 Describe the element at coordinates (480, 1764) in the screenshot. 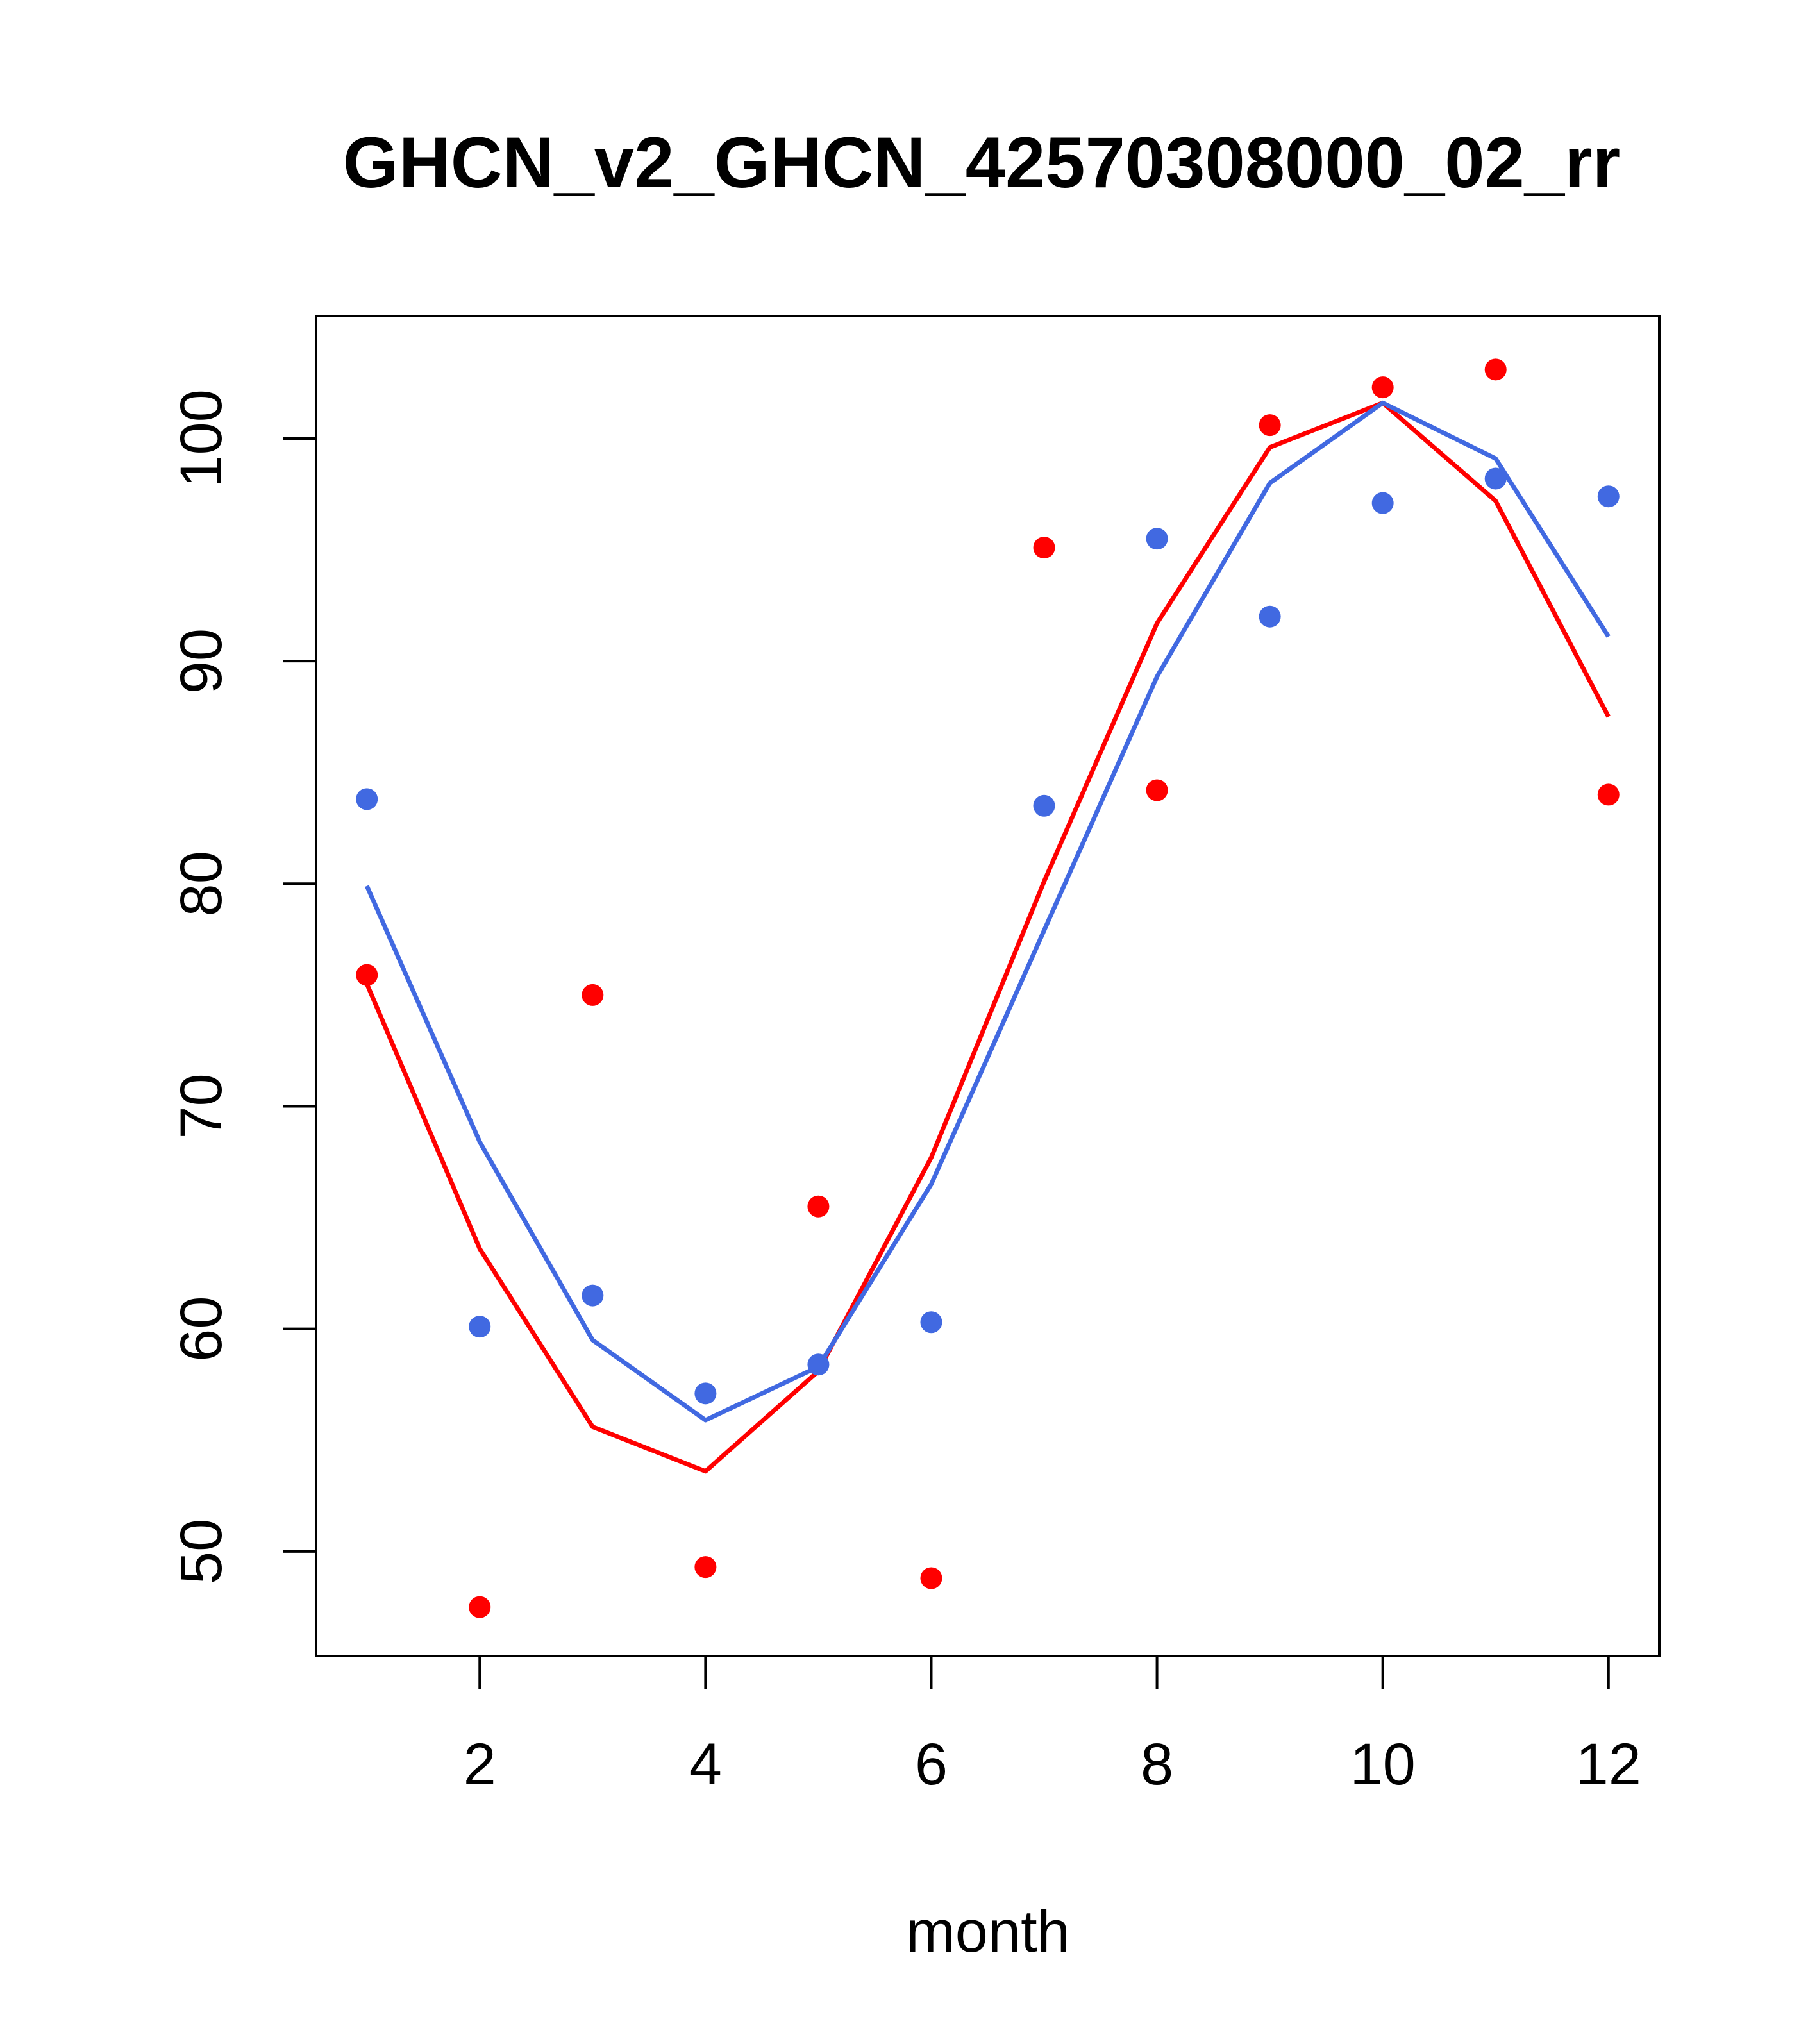

I see `x-tick-label: 2` at that location.